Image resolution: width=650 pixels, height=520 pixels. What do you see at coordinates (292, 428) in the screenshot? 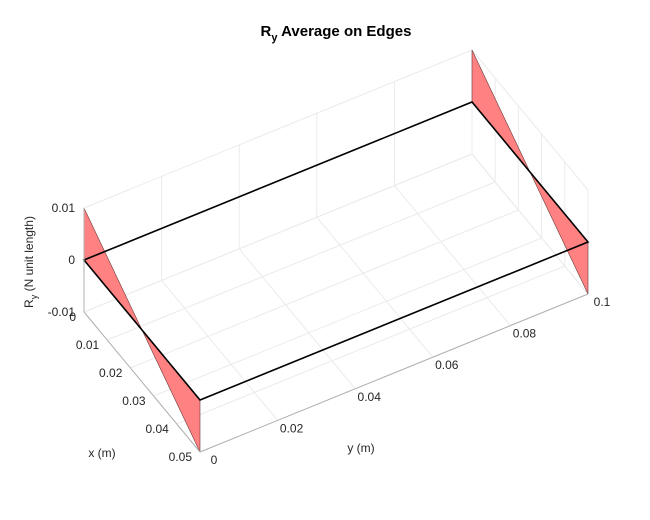
I see `y-tick-label: 0.02` at bounding box center [292, 428].